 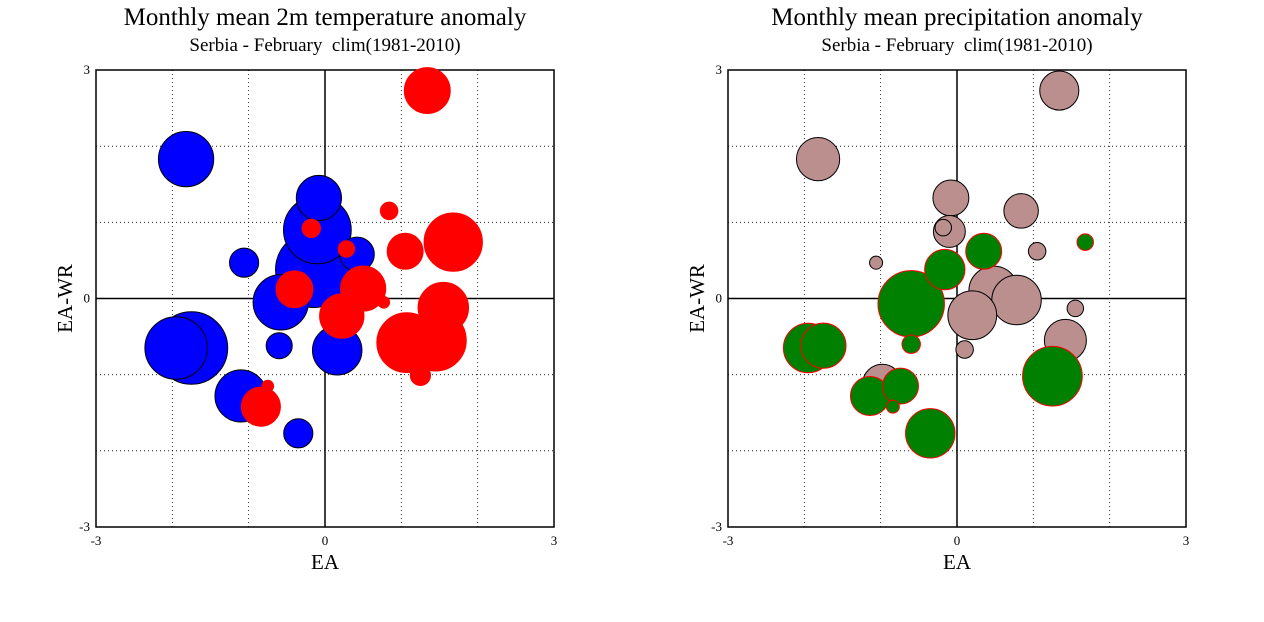 I want to click on chart-title: Monthly mean 2m temperature anomaly, so click(x=325, y=17).